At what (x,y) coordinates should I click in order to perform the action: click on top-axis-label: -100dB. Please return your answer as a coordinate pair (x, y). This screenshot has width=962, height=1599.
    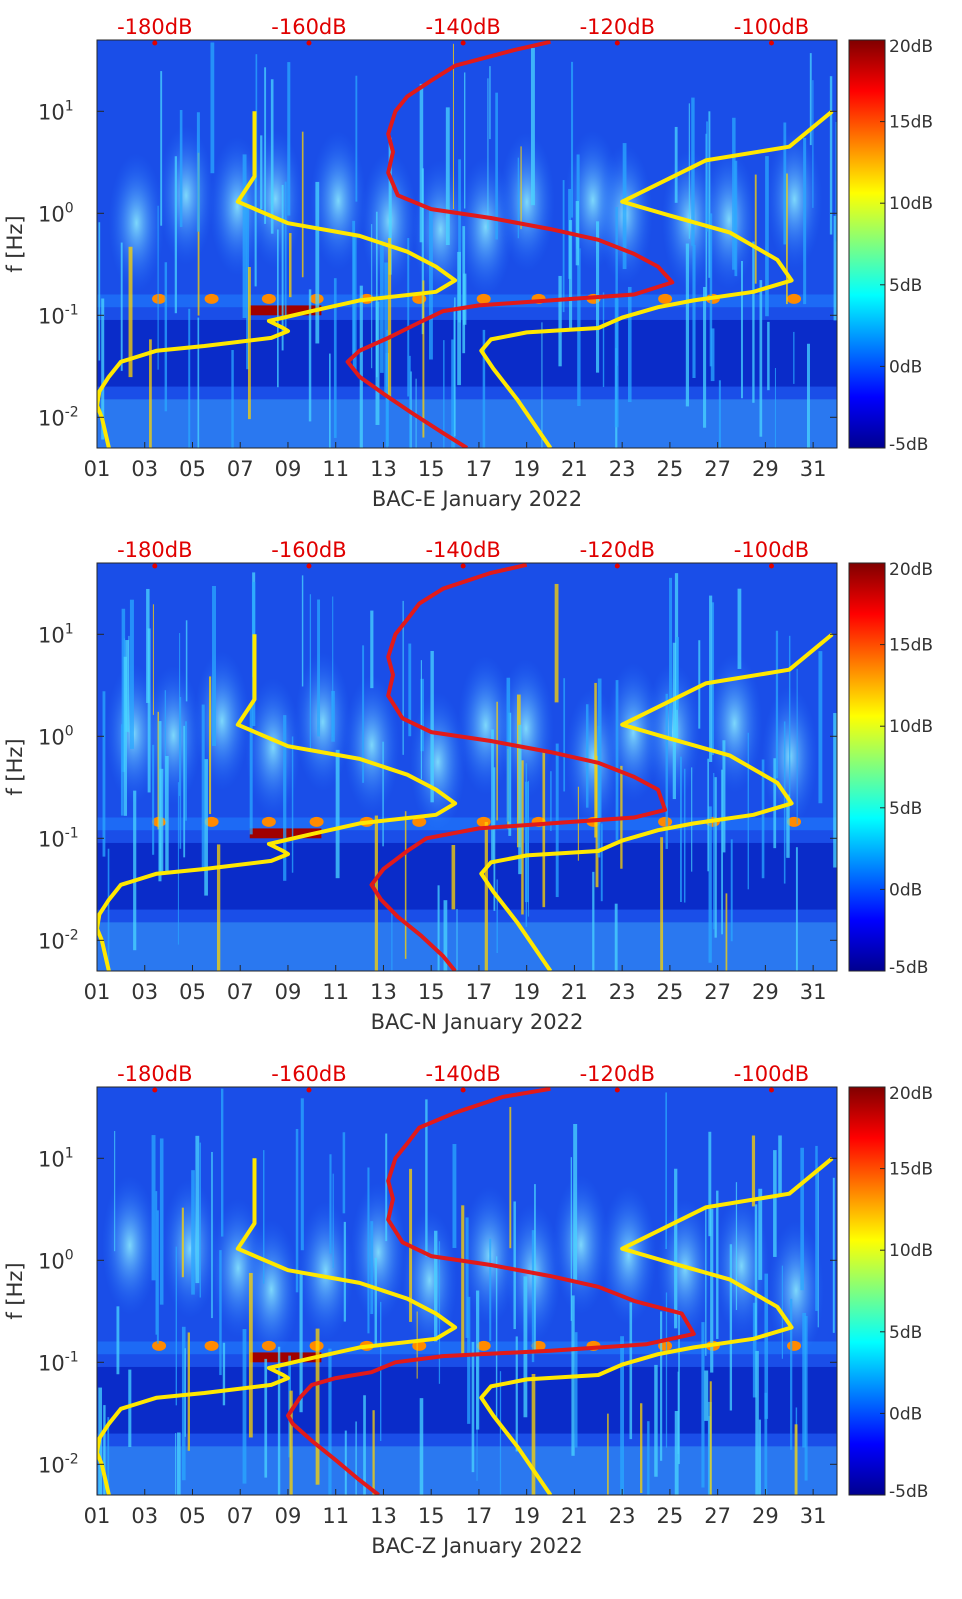
    Looking at the image, I should click on (771, 27).